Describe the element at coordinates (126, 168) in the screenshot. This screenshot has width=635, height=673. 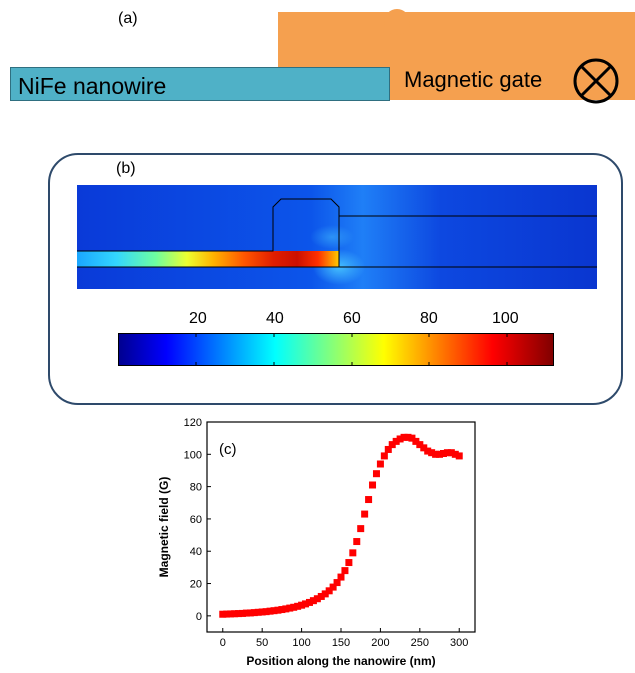
I see `panel-b-label: (b)` at that location.